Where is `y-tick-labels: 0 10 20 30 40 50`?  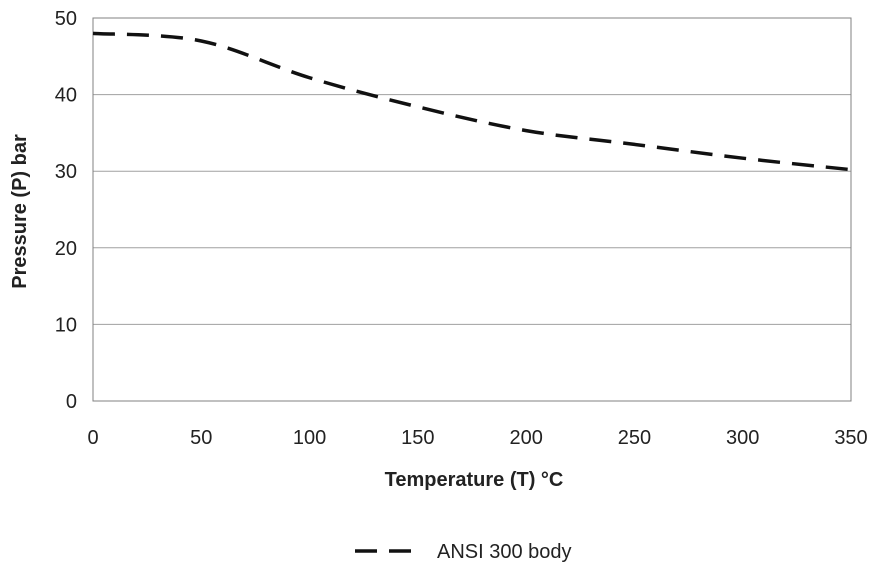 y-tick-labels: 0 10 20 30 40 50 is located at coordinates (66, 210).